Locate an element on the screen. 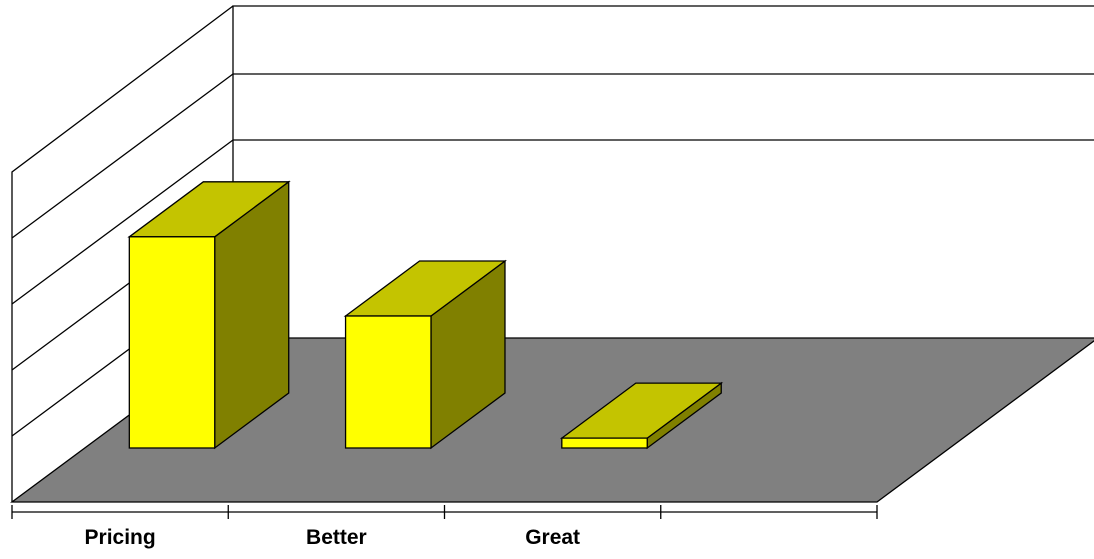 The height and width of the screenshot is (559, 1094). chart-category-labels: Pricing Better Great is located at coordinates (333, 537).